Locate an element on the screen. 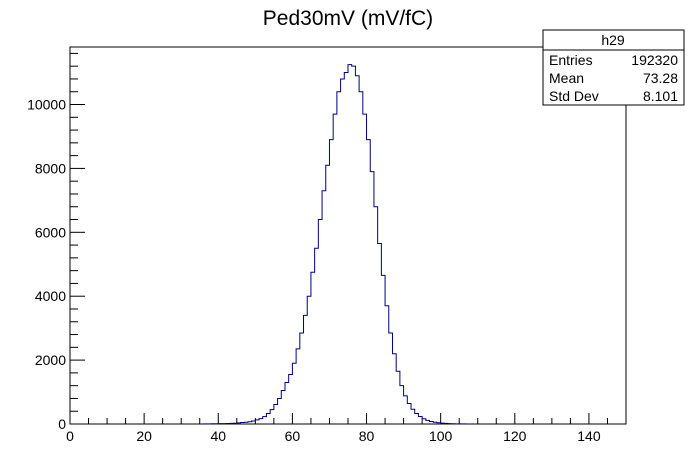  x-tick-label: 0 is located at coordinates (70, 436).